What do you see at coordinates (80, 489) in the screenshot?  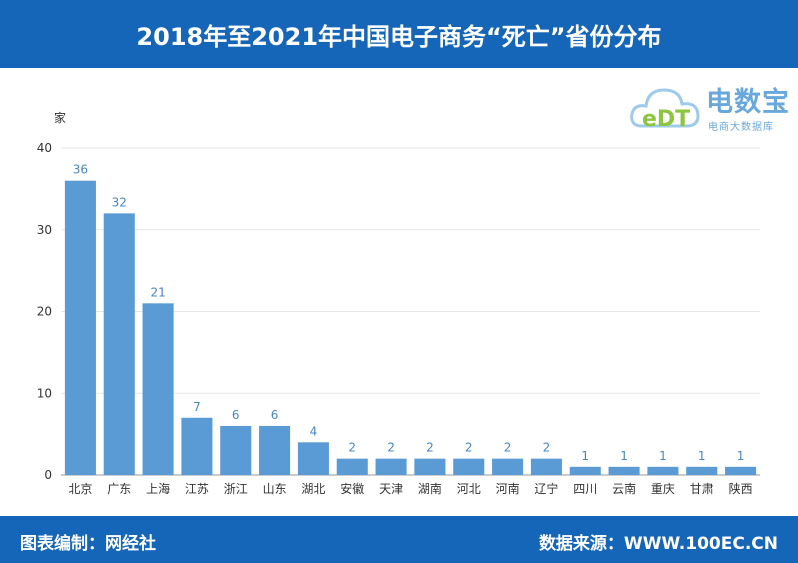 I see `x-tick-label: 北京` at bounding box center [80, 489].